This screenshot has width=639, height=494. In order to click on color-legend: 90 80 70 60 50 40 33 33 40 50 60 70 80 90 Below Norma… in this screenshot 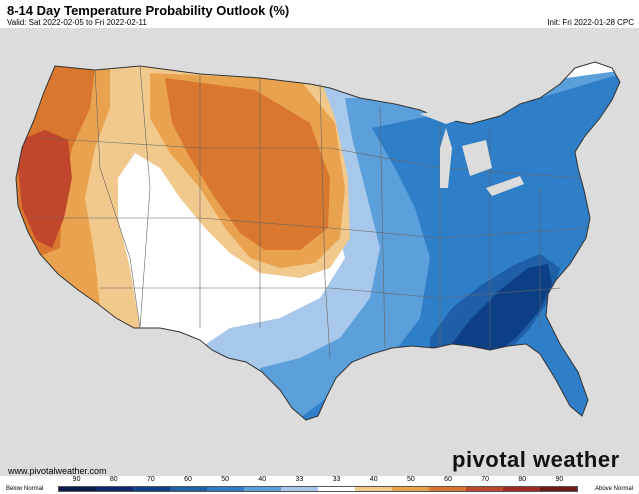, I will do `click(319, 485)`.